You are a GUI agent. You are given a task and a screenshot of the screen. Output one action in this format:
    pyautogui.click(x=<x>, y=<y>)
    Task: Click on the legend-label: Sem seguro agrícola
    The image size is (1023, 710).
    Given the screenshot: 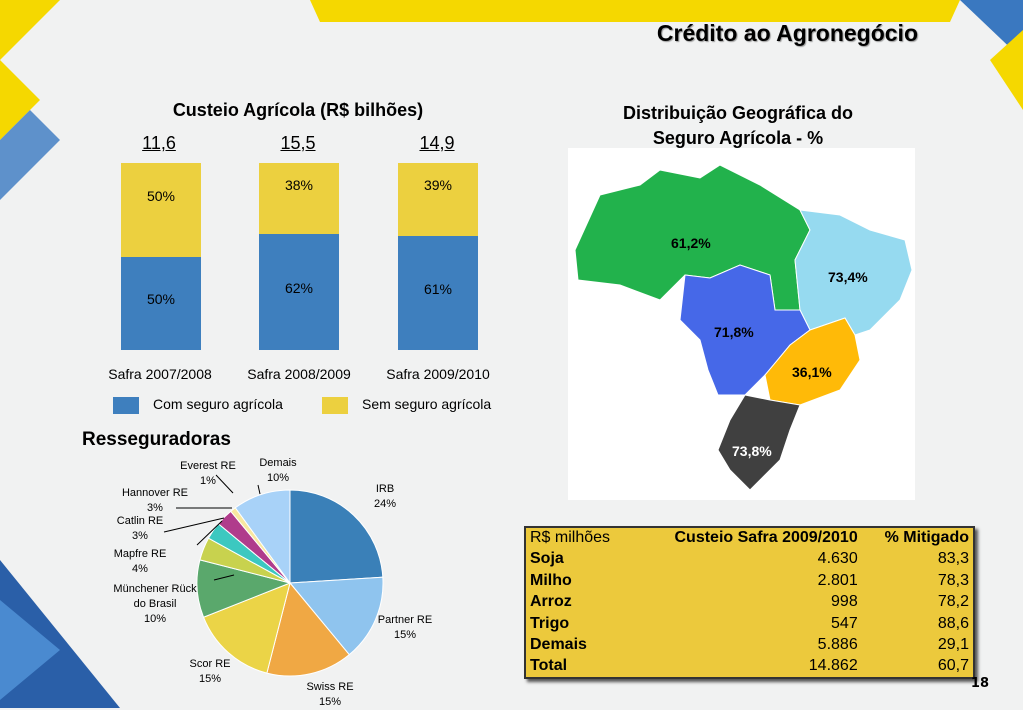 What is the action you would take?
    pyautogui.click(x=427, y=404)
    